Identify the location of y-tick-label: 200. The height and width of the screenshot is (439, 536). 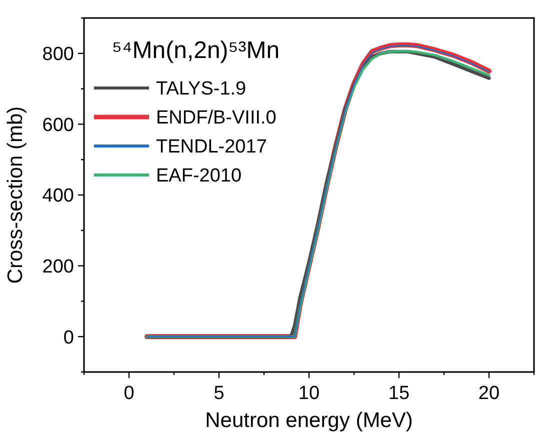
(58, 267).